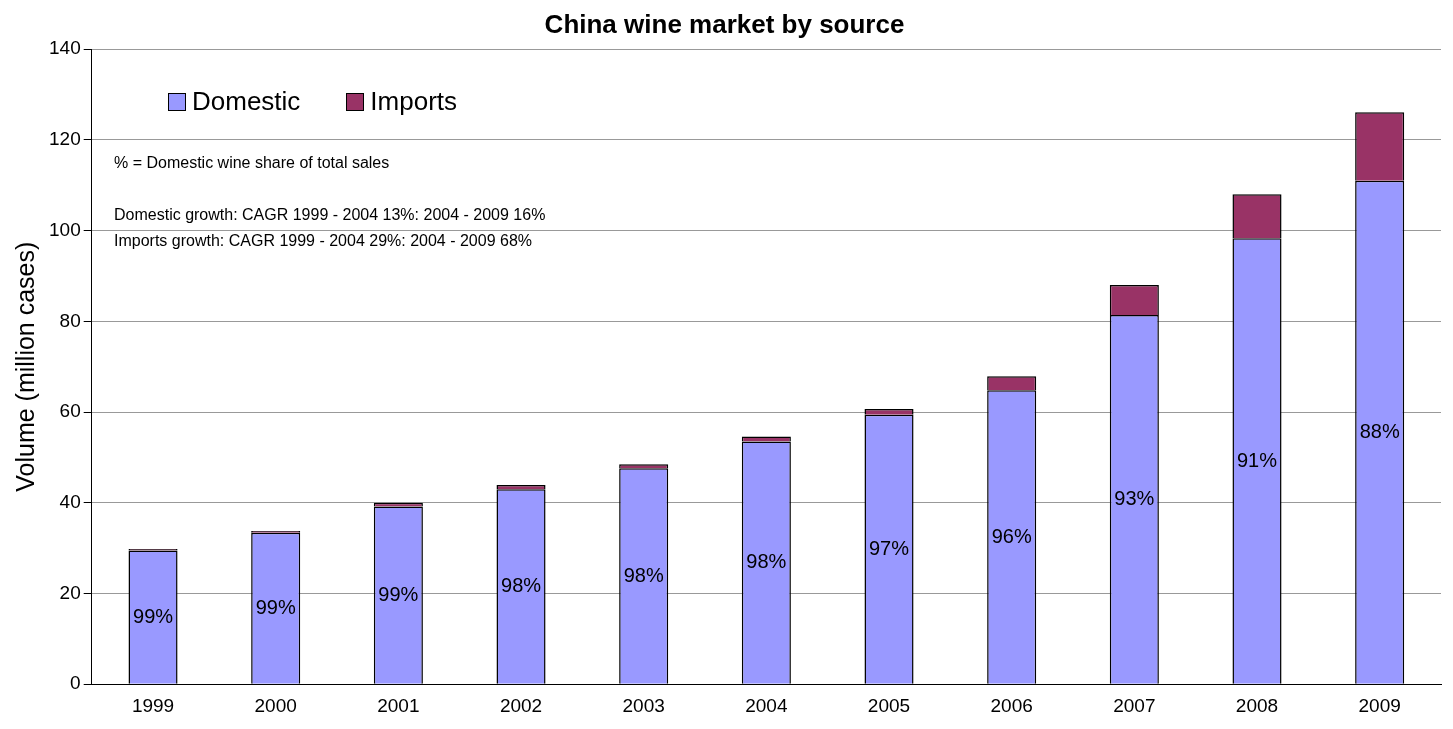 The height and width of the screenshot is (729, 1453). Describe the element at coordinates (1011, 705) in the screenshot. I see `x-tick-label: 2006` at that location.